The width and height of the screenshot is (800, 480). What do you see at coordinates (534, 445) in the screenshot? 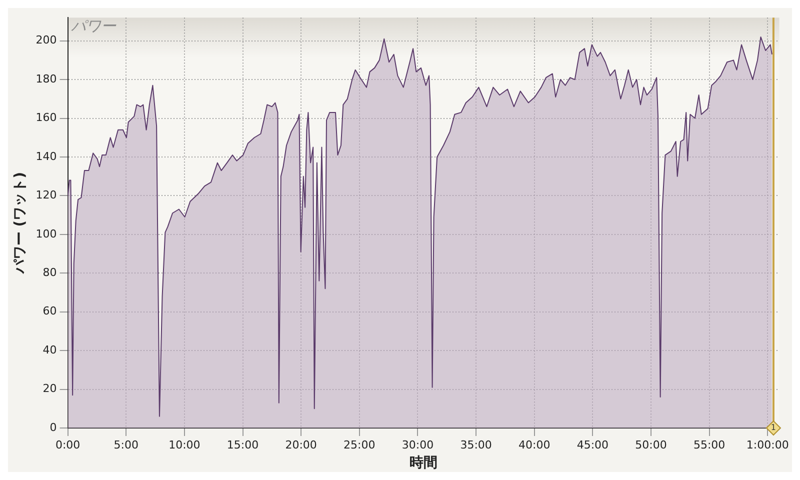
I see `x-tick-label: 40:00` at bounding box center [534, 445].